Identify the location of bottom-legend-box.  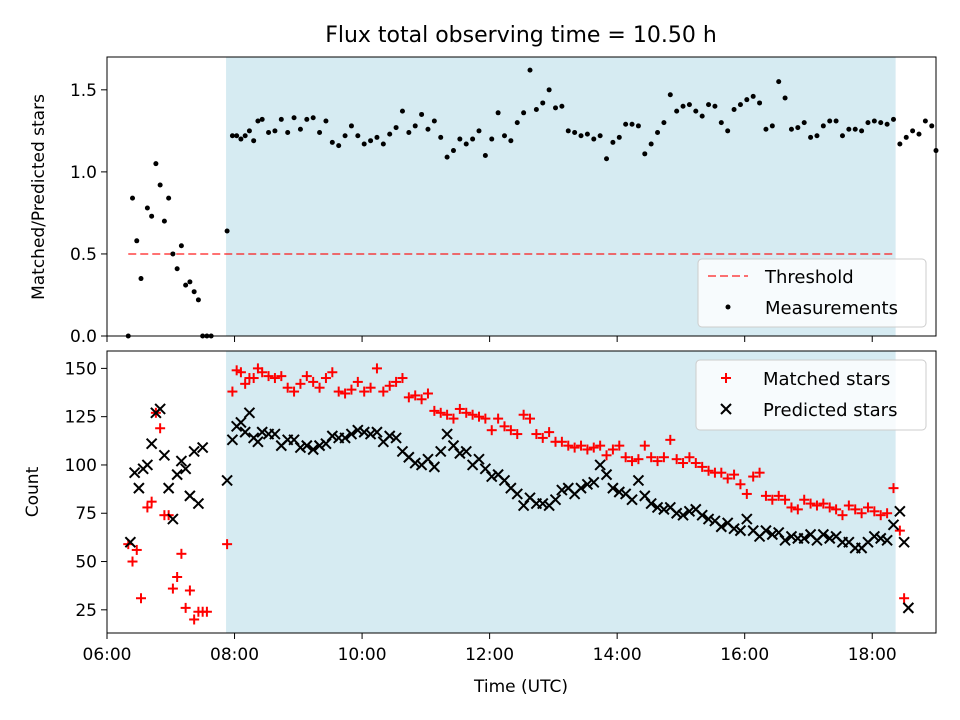
(811, 395).